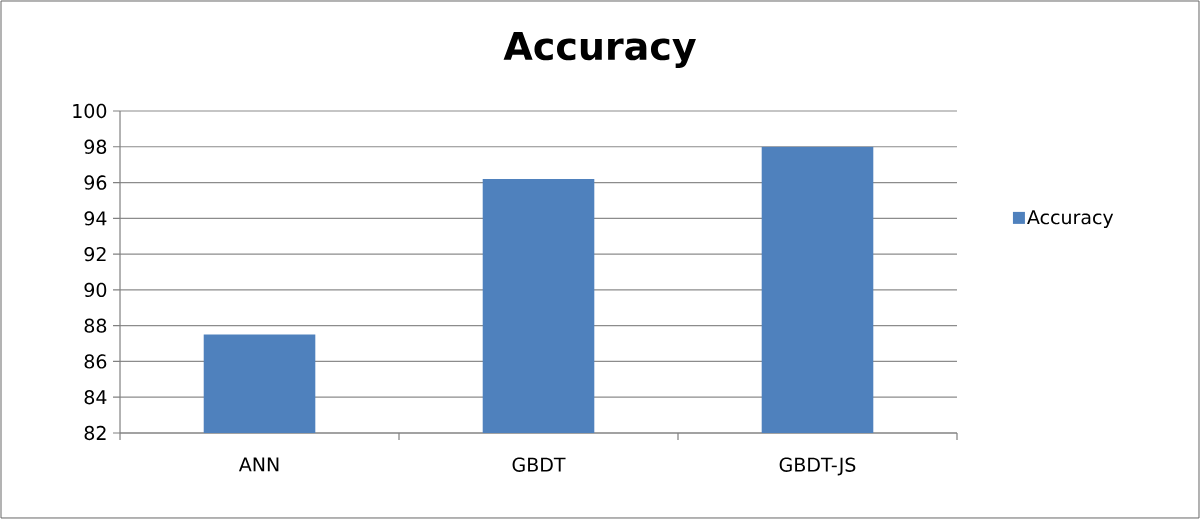  Describe the element at coordinates (1070, 219) in the screenshot. I see `legend-label: Accuracy` at that location.